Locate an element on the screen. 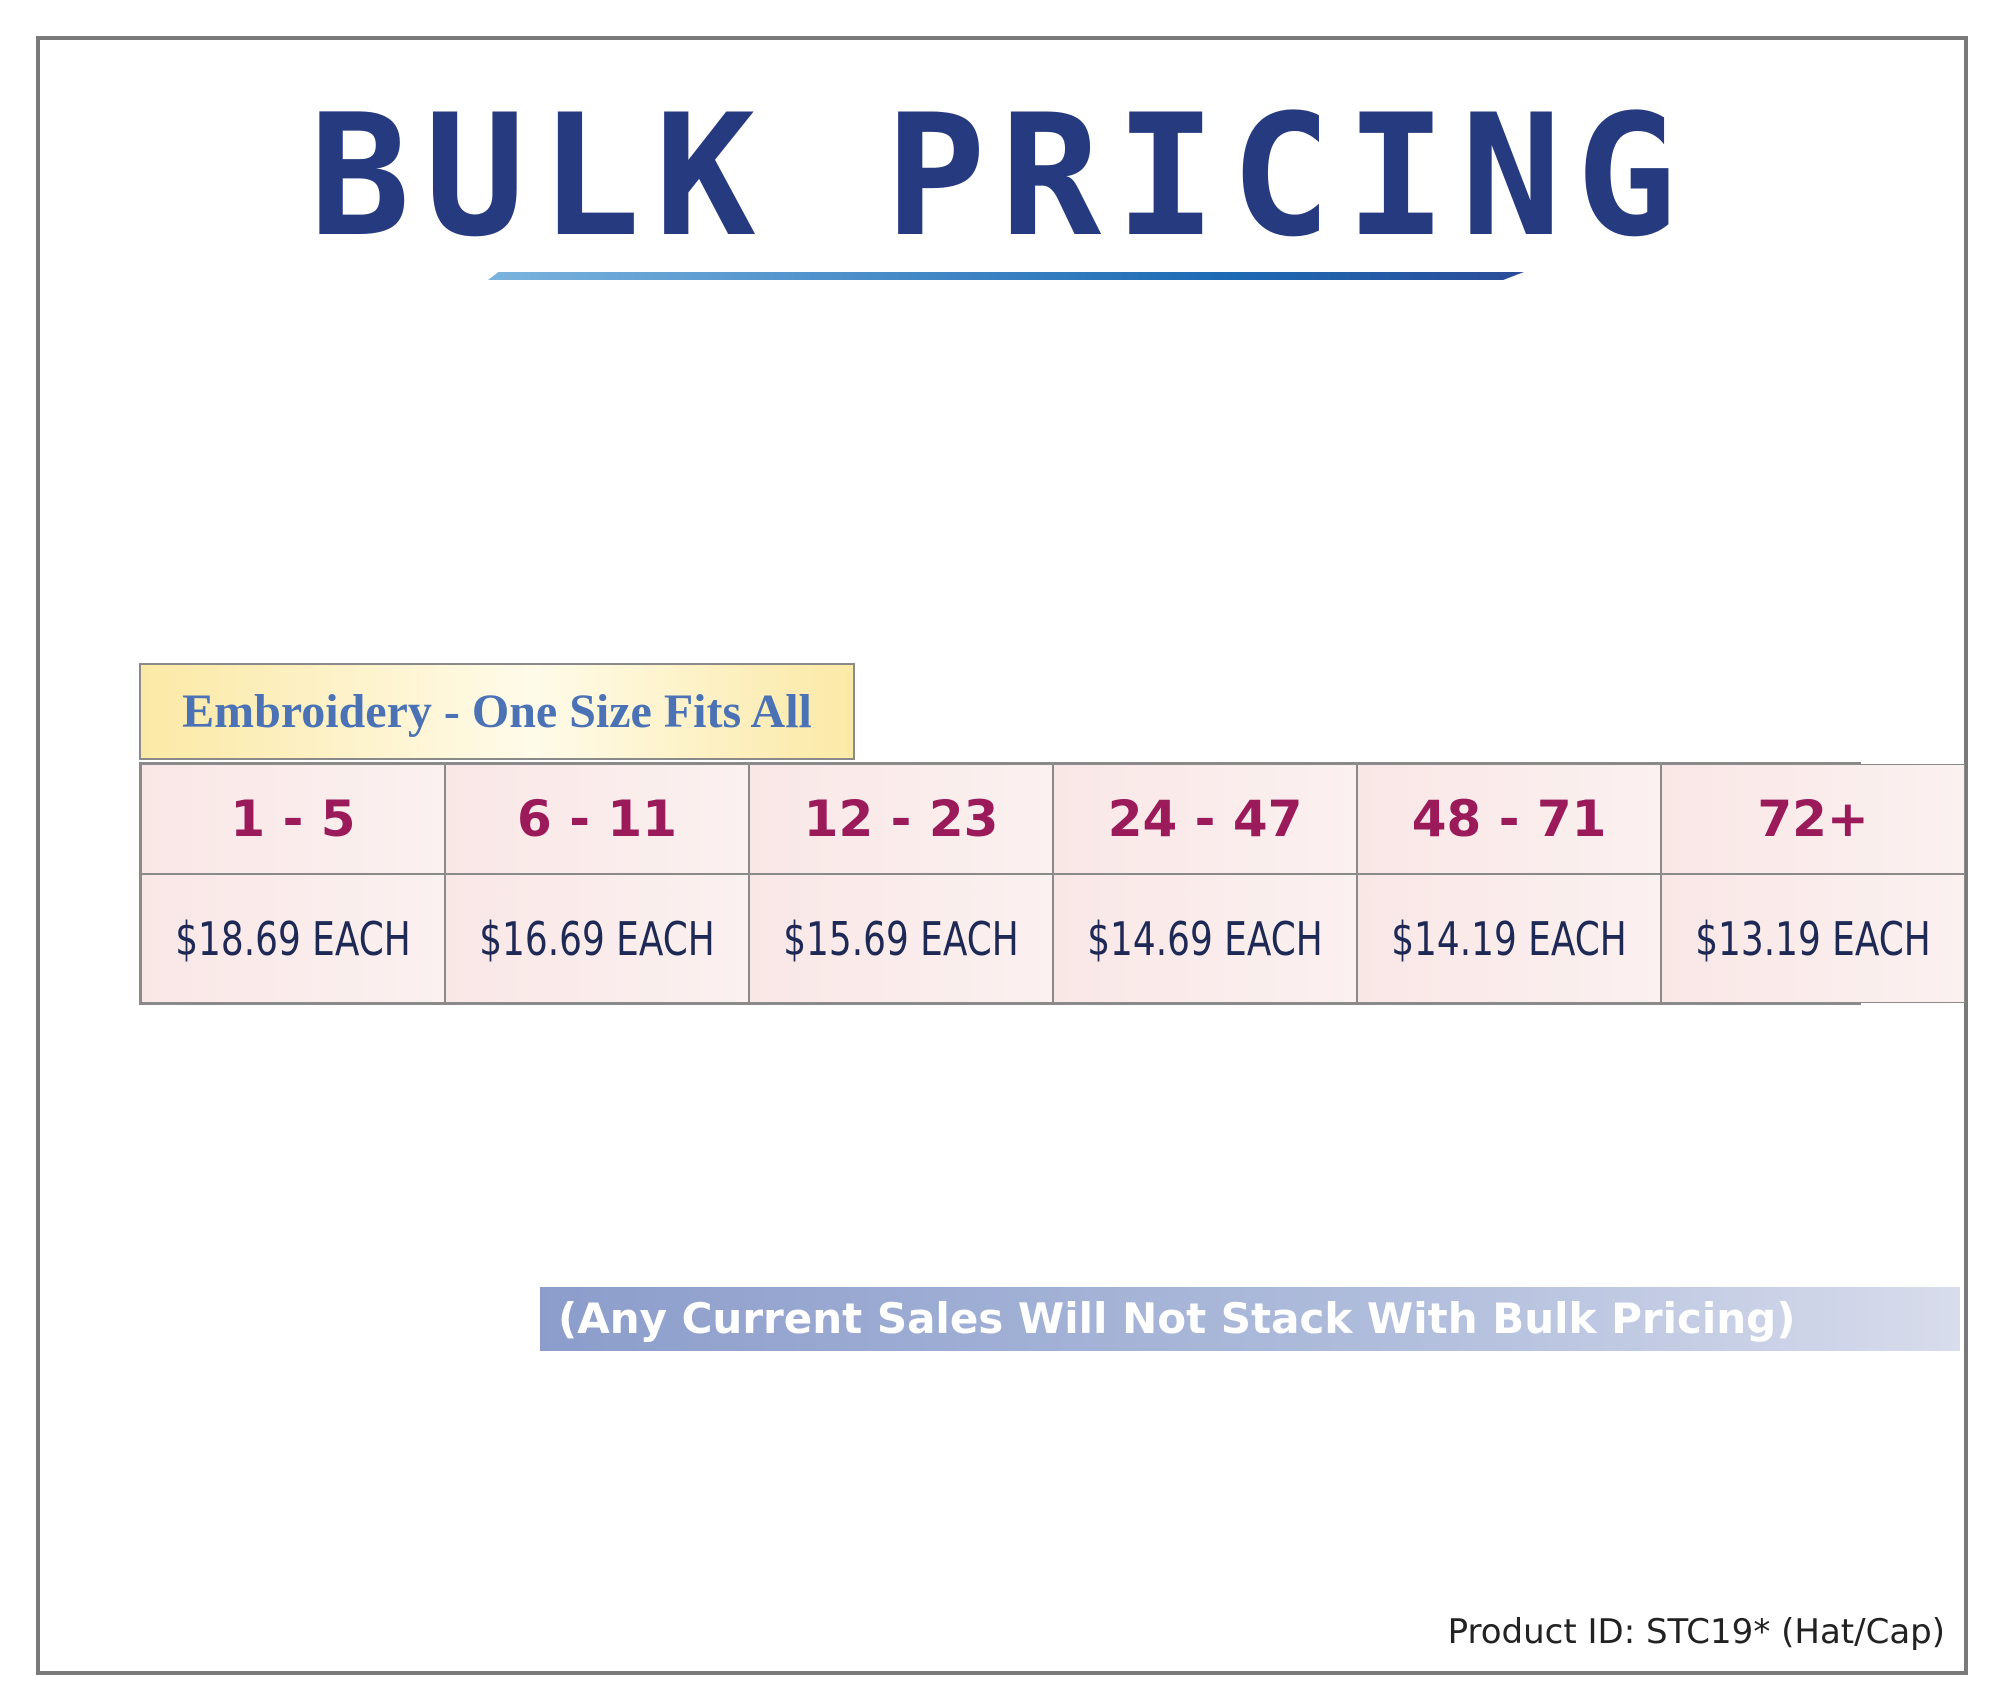  quantity-range: 6 - 11 is located at coordinates (597, 819).